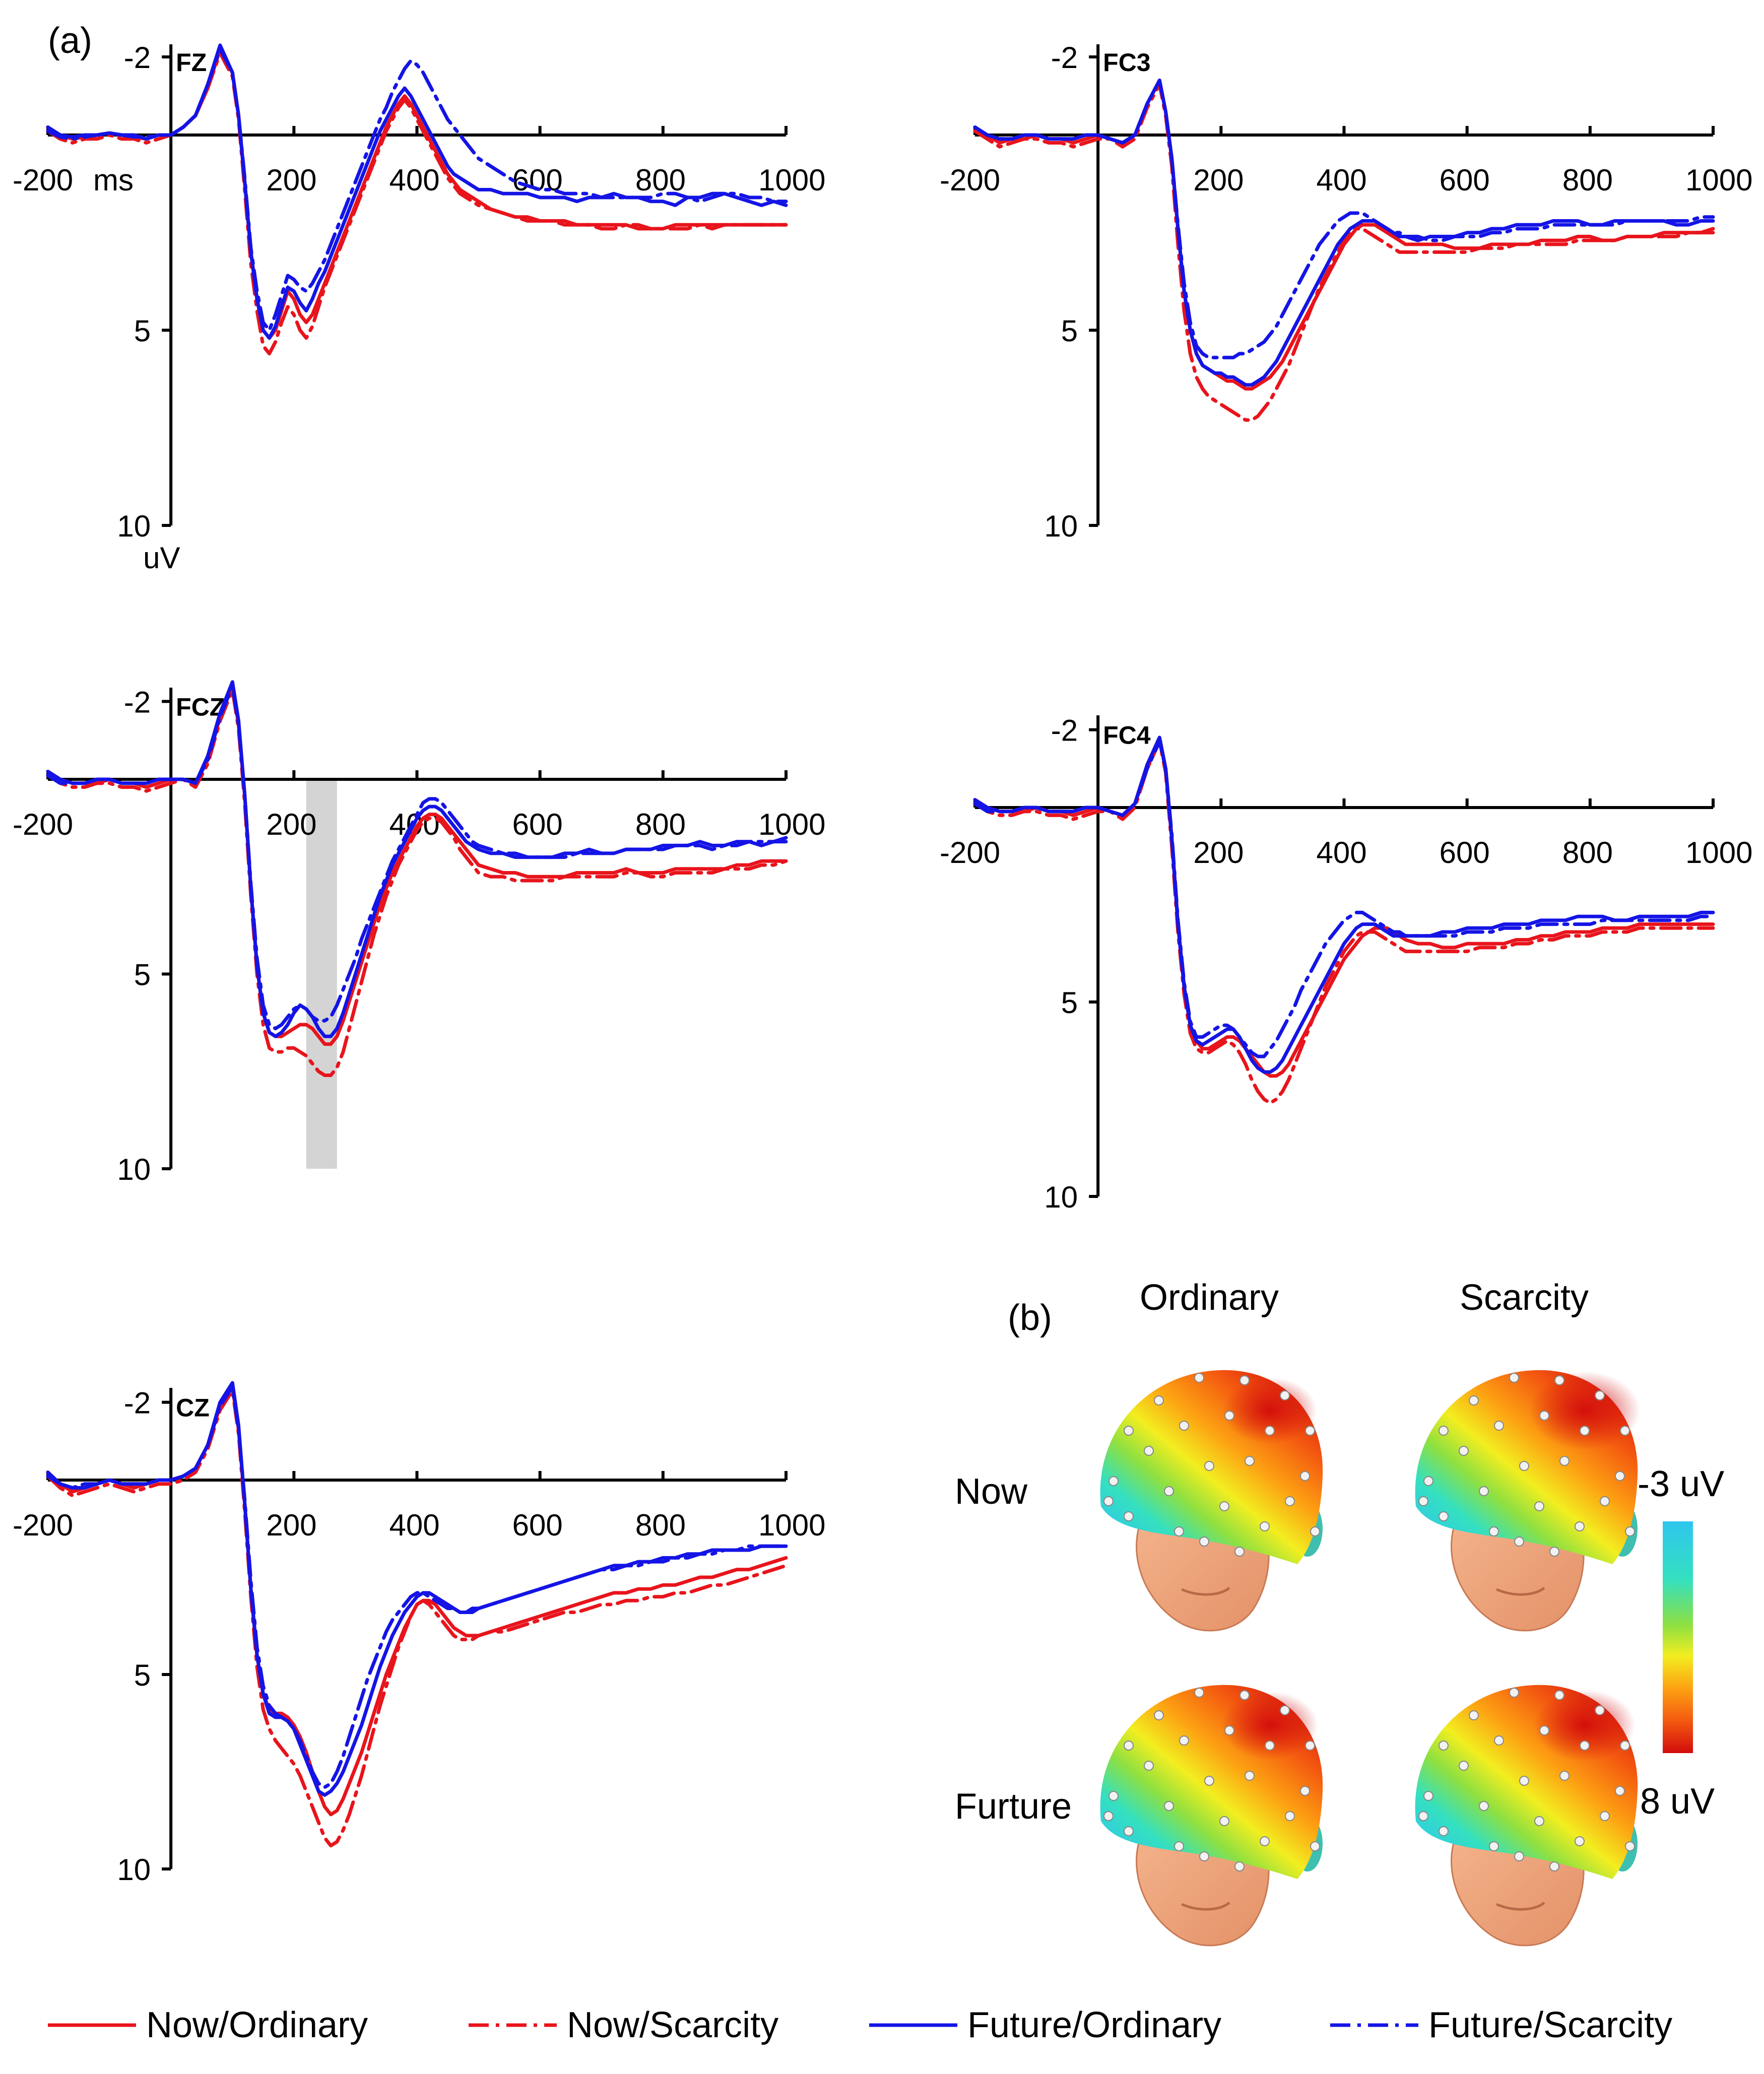 The height and width of the screenshot is (2074, 1764). Describe the element at coordinates (991, 1491) in the screenshot. I see `topo-row-now: Now` at that location.